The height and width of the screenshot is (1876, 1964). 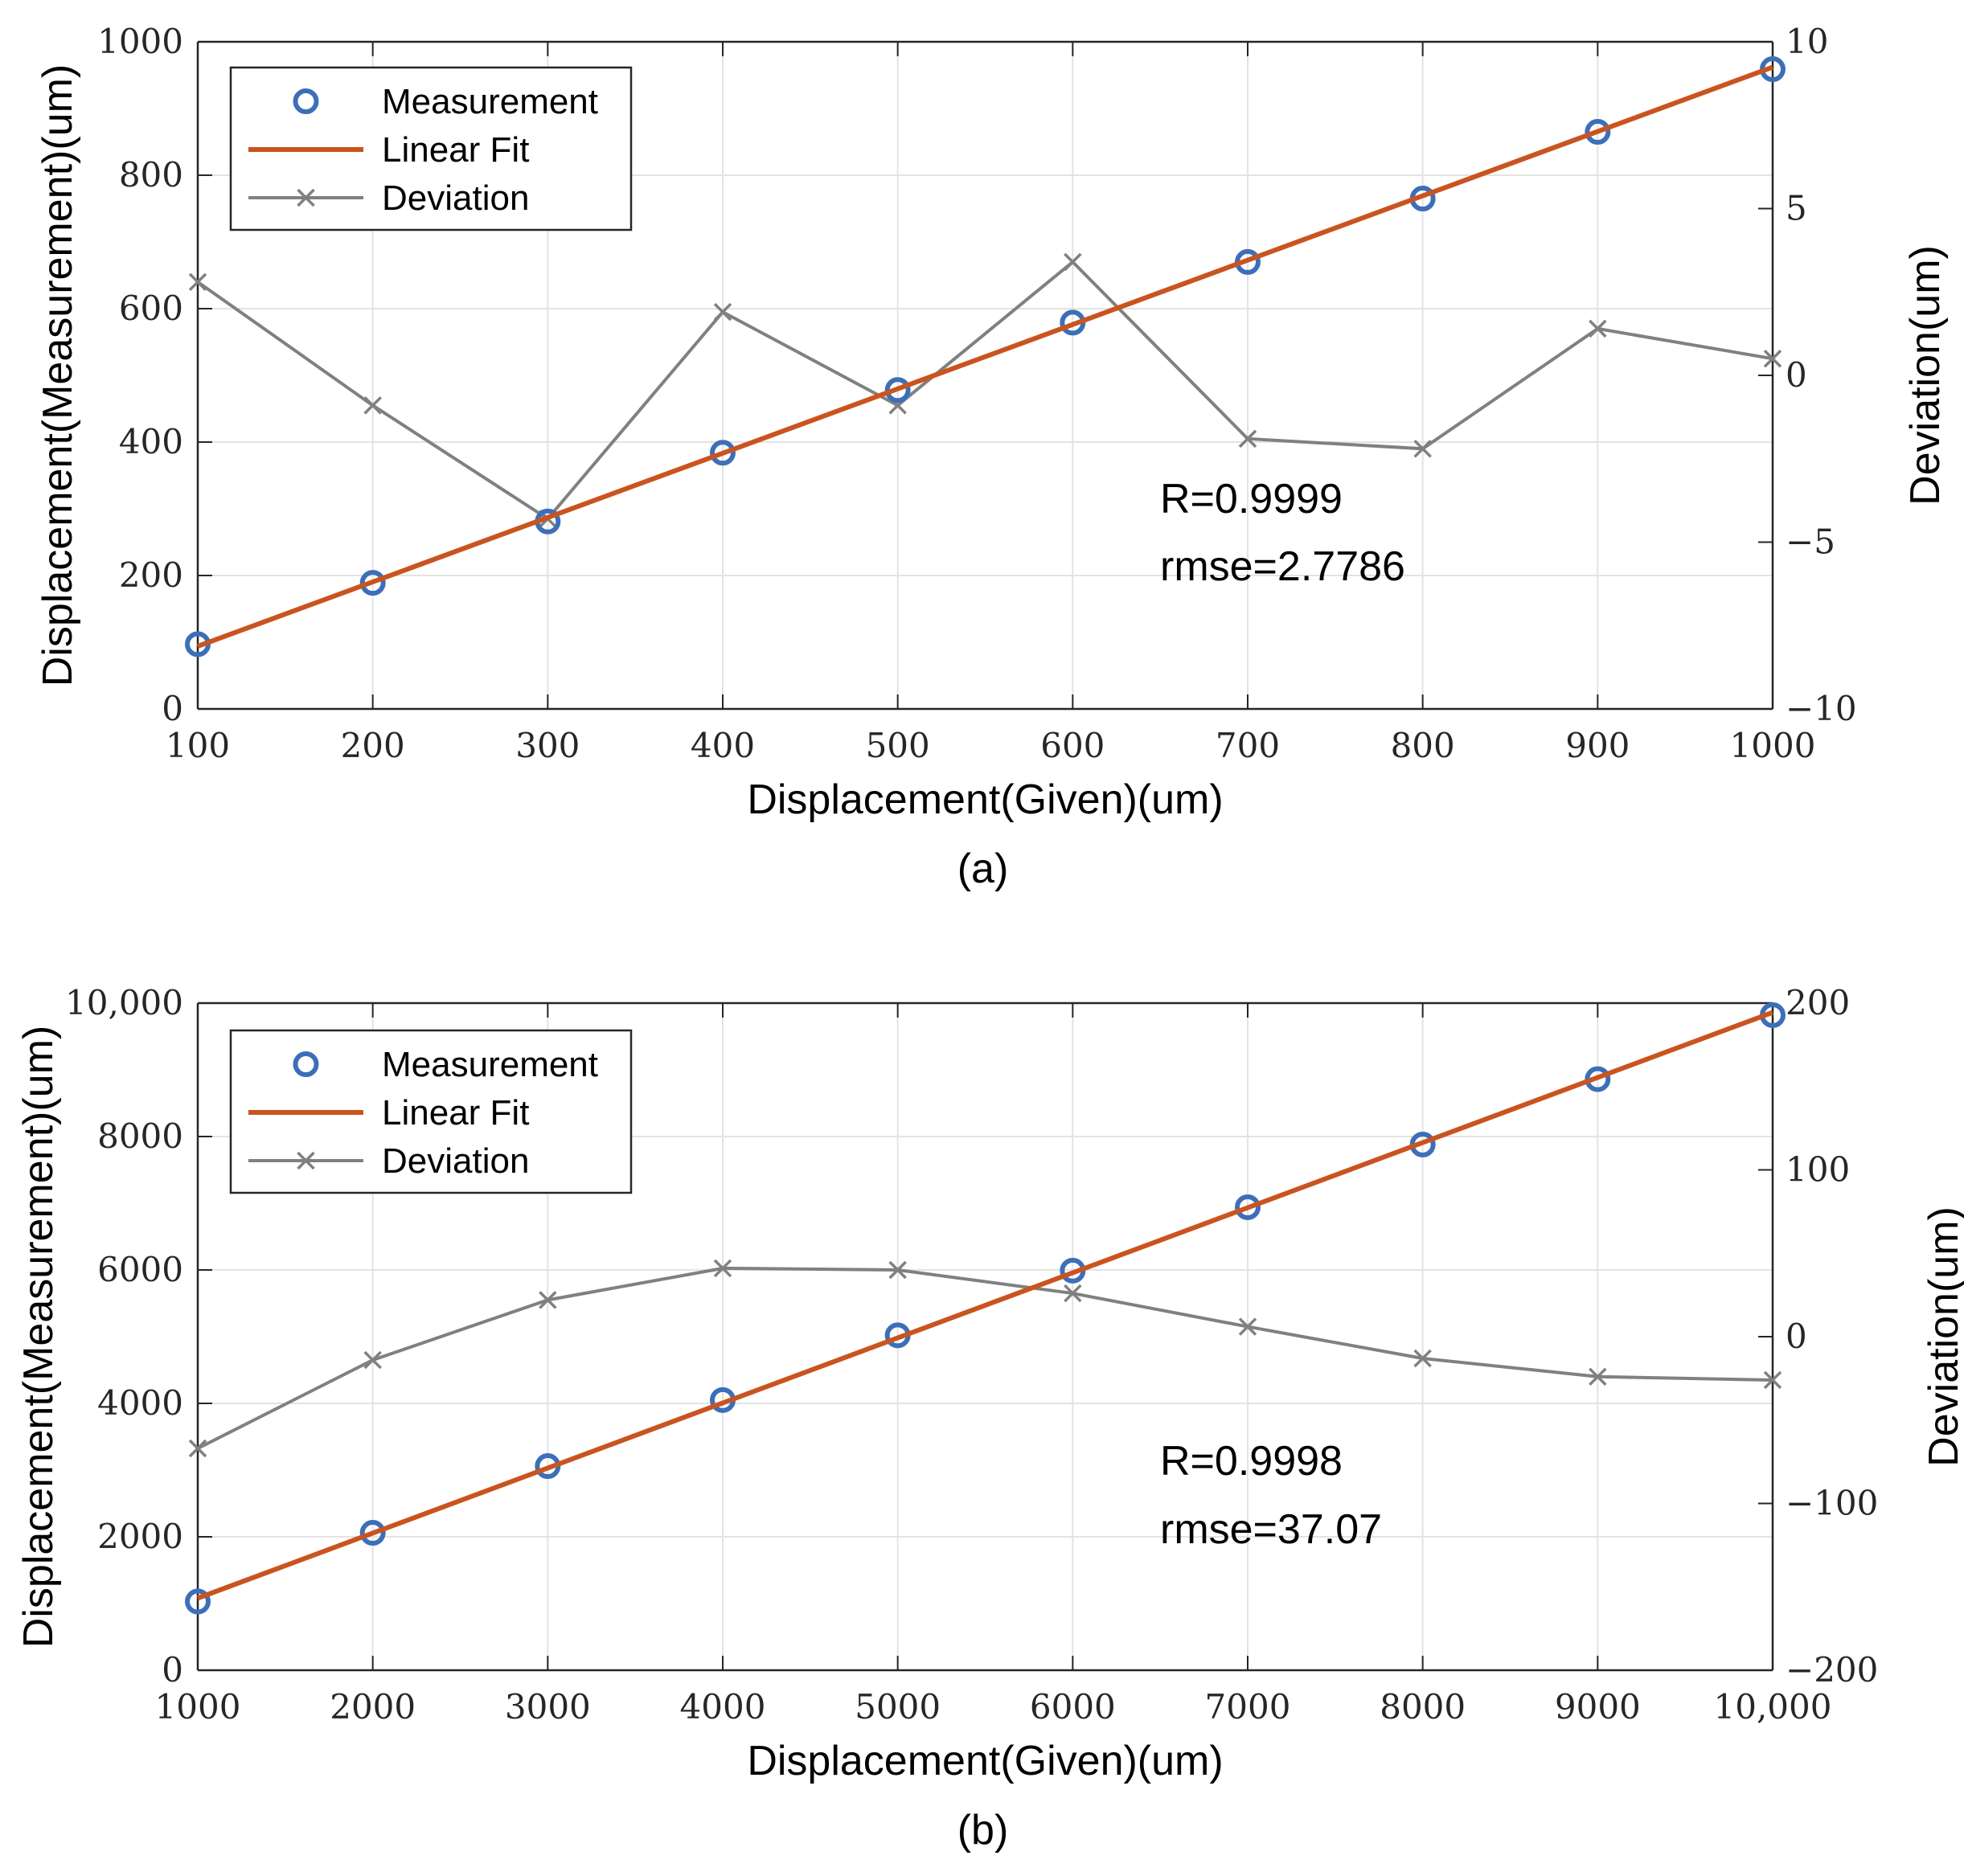 I want to click on rmse-annotation: rmse=2.7786, so click(x=1282, y=566).